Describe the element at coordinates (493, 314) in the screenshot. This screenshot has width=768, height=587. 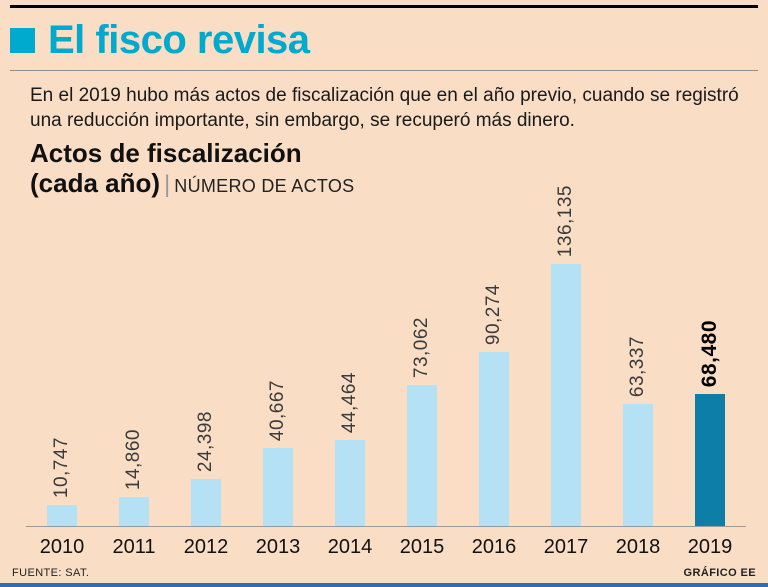
I see `bar-value-label: 90,274` at that location.